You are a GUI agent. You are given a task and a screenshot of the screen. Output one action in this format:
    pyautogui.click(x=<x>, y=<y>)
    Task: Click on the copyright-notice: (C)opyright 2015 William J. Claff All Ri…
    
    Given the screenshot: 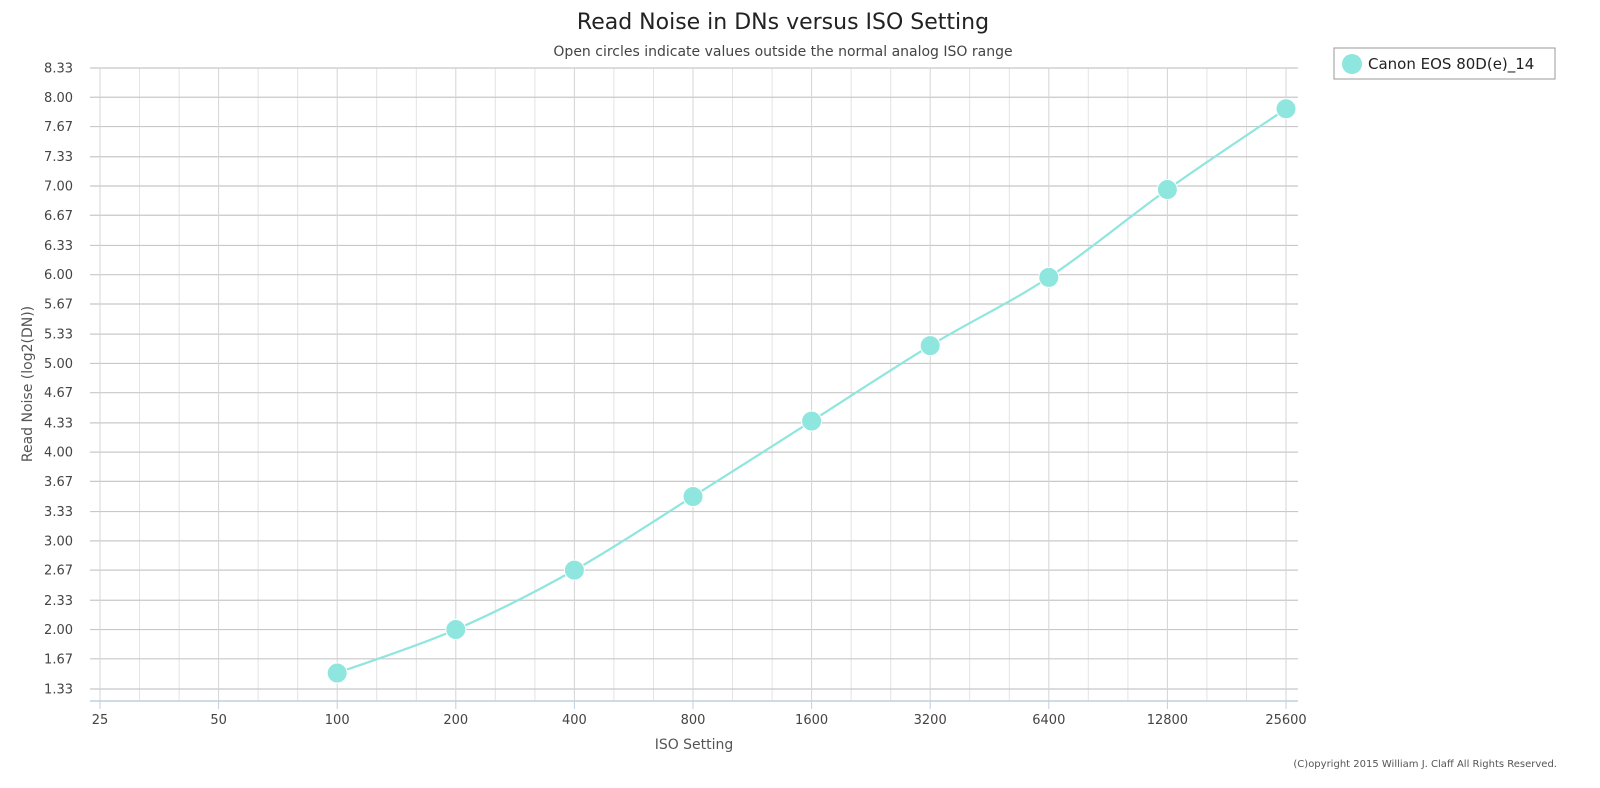 What is the action you would take?
    pyautogui.click(x=1425, y=764)
    